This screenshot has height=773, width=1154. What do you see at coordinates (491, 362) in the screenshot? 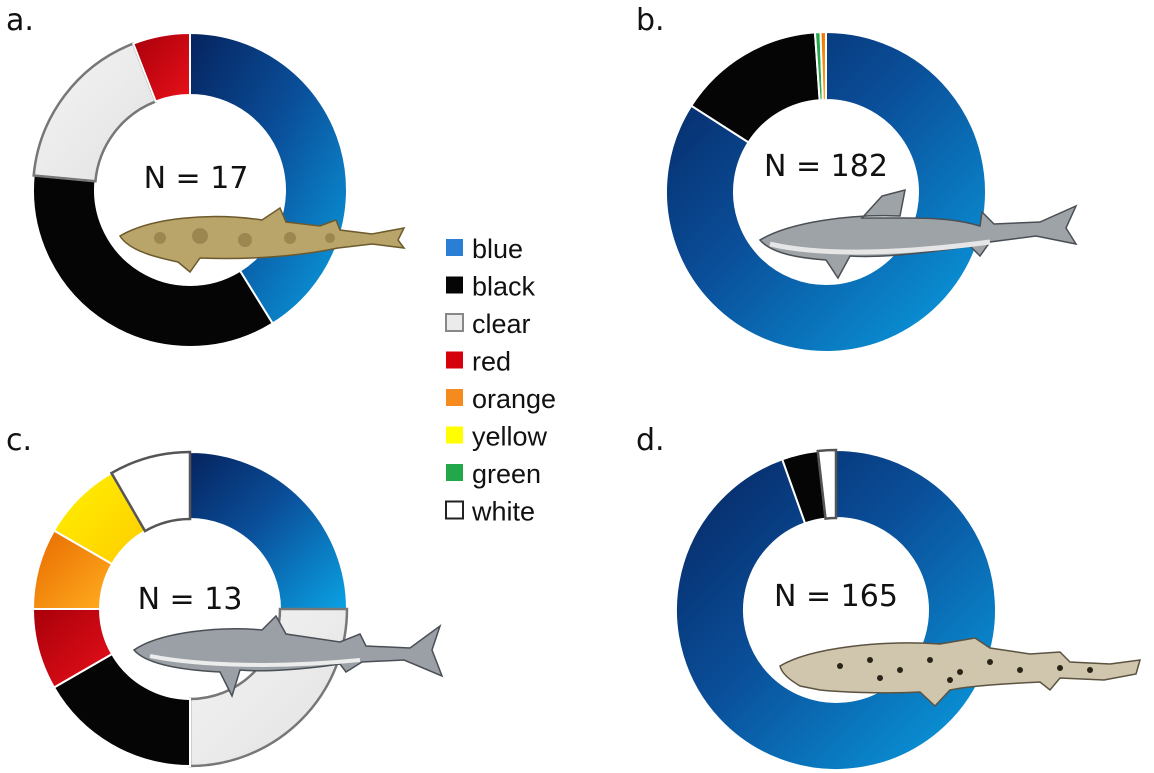
I see `legend-label-red: red` at bounding box center [491, 362].